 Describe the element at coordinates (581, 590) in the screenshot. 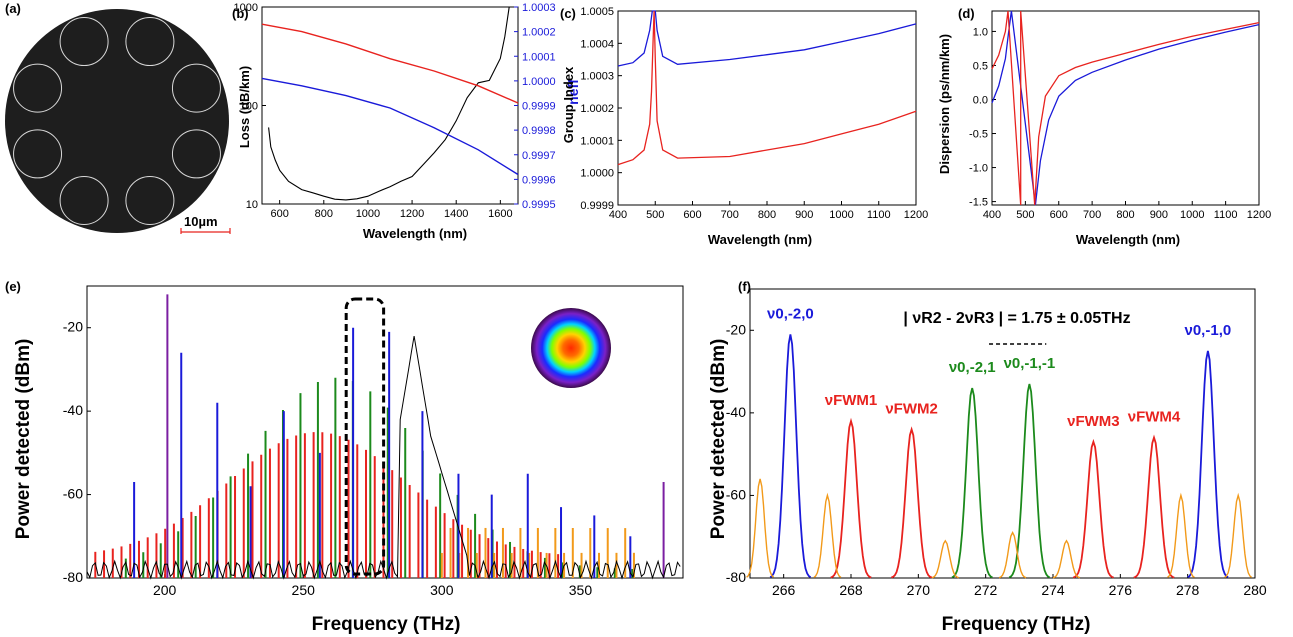

I see `x-tick-label: 350` at that location.